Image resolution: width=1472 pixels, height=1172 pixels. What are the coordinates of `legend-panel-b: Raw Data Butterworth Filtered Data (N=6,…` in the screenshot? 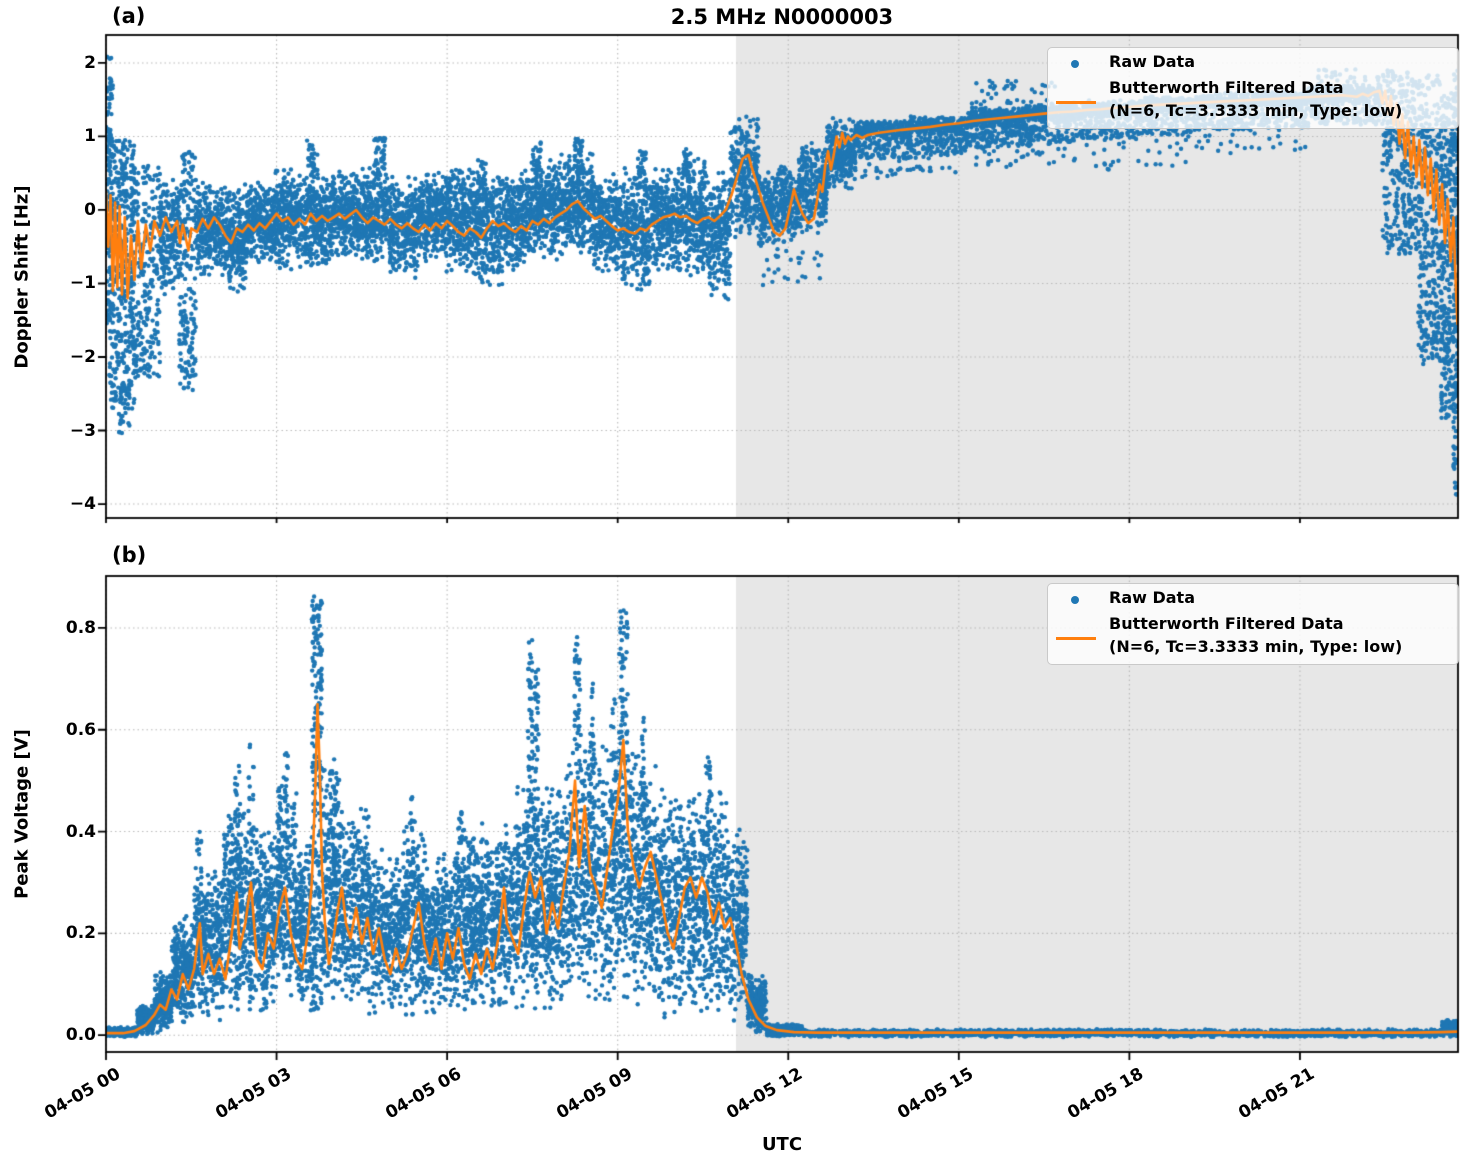 It's located at (1253, 624).